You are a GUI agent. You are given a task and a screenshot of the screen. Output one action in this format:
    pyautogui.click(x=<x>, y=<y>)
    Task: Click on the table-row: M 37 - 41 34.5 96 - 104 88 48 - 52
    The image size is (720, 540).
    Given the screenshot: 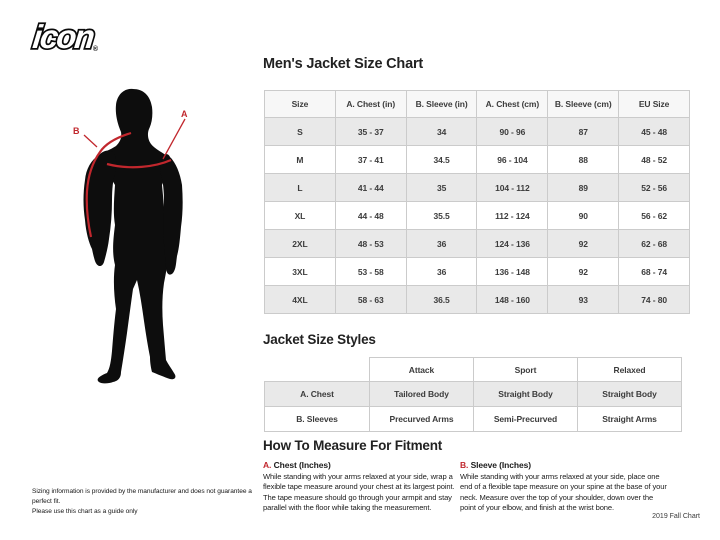 What is the action you would take?
    pyautogui.click(x=477, y=159)
    